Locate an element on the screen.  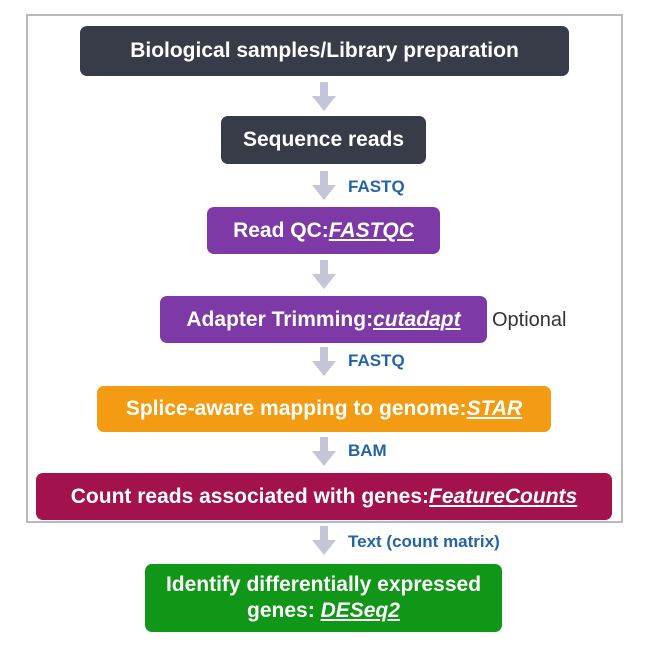
edge-label-count-matrix: Text (count matrix) is located at coordinates (424, 541).